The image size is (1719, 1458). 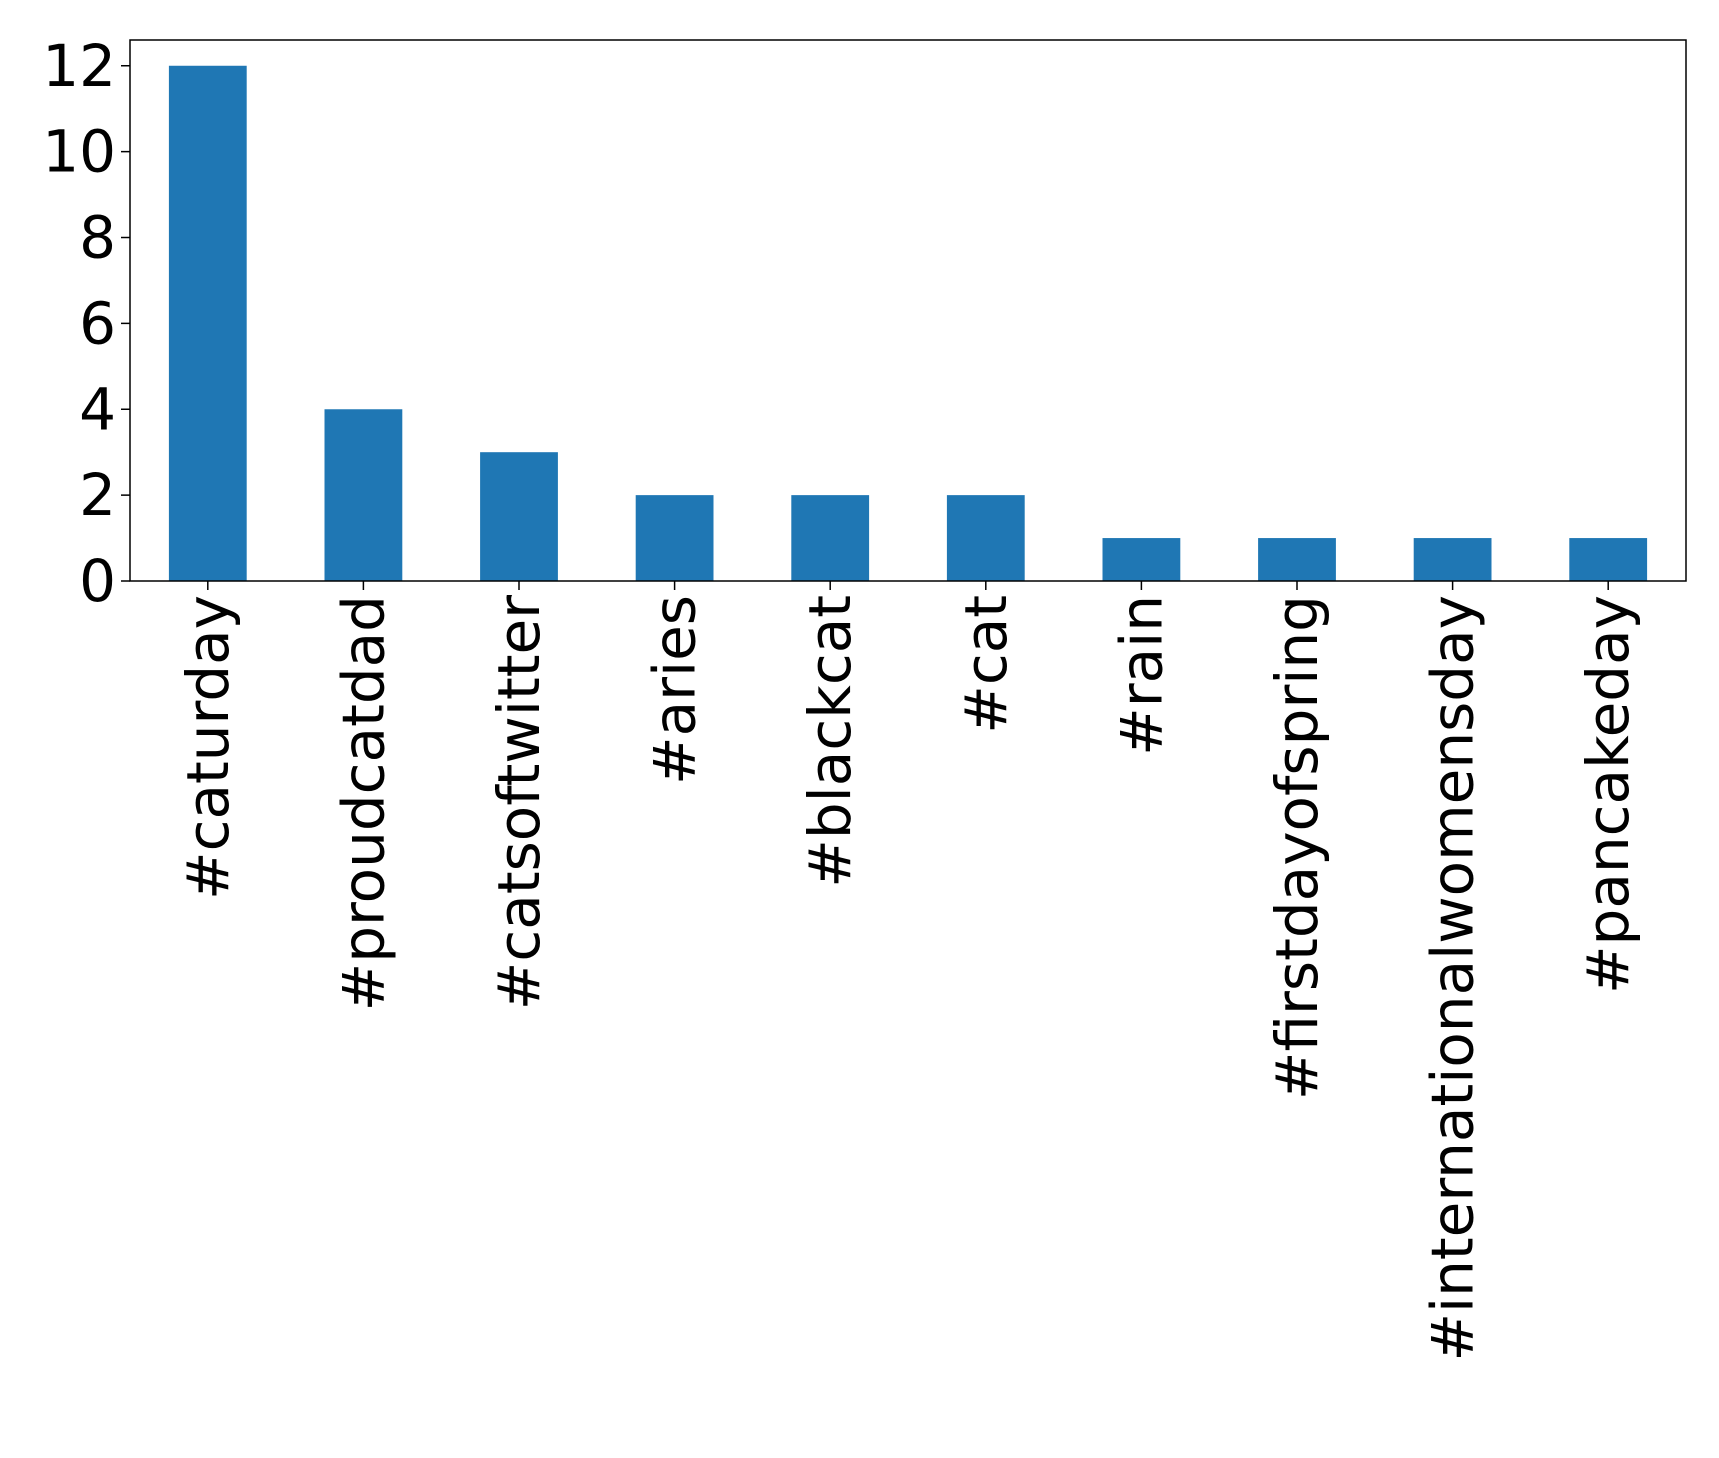 I want to click on bar-cat, so click(x=985, y=538).